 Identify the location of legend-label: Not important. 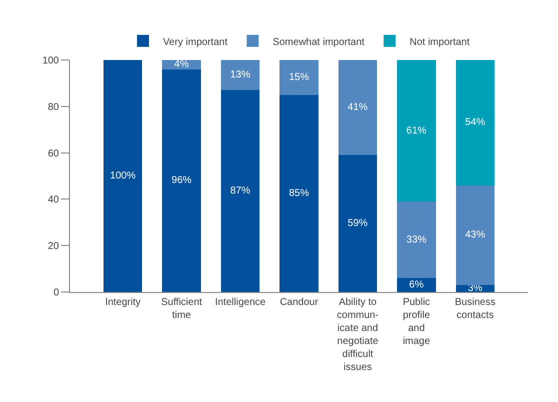
(440, 42).